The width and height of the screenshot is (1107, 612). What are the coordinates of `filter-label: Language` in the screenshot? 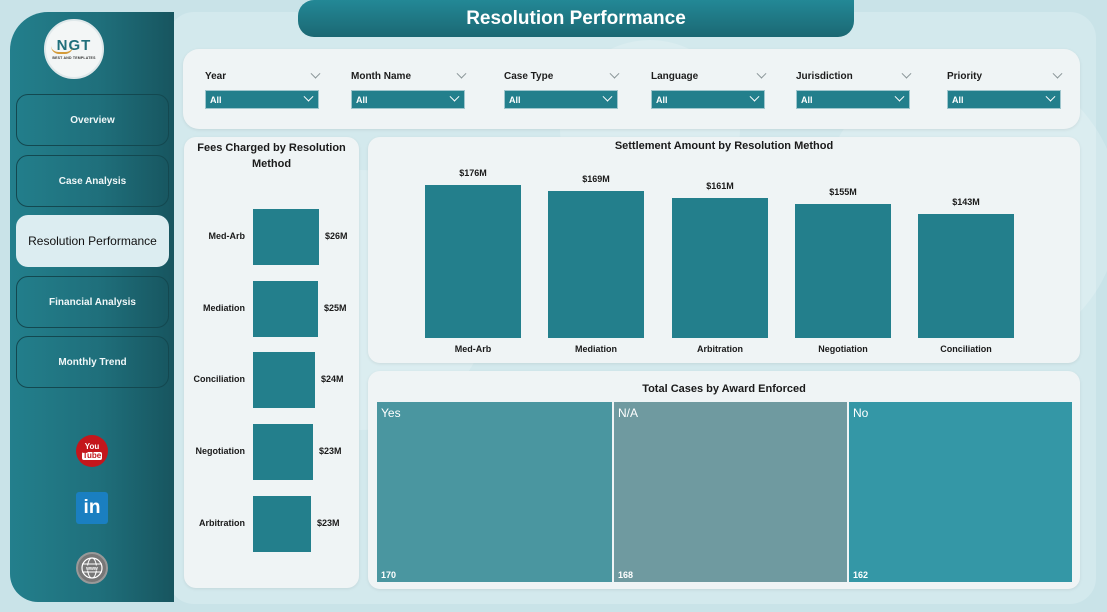 It's located at (675, 76).